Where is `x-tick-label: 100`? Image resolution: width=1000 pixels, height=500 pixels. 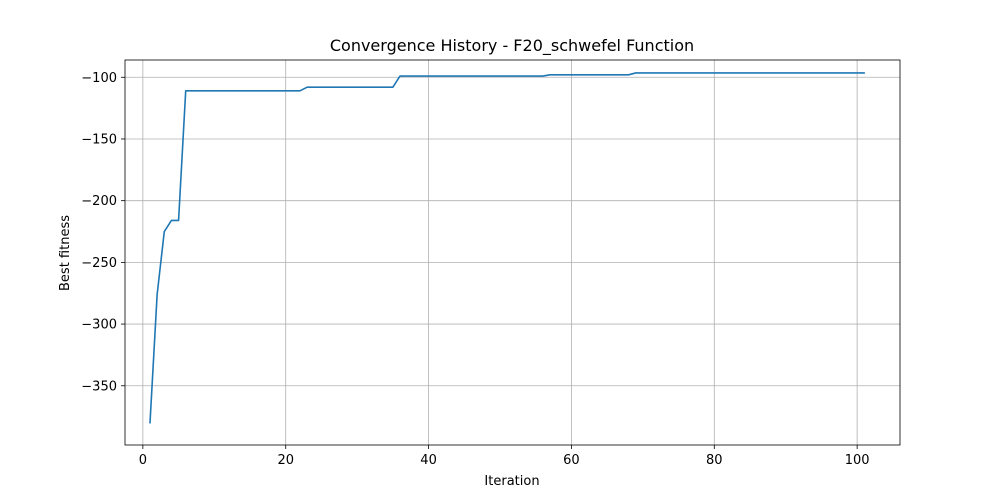 x-tick-label: 100 is located at coordinates (857, 460).